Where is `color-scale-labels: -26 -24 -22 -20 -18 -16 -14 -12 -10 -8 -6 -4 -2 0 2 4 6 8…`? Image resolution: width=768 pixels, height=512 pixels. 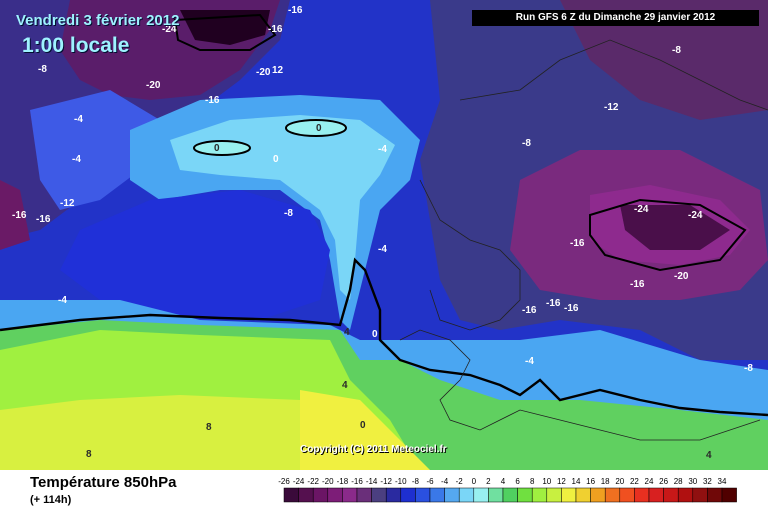
color-scale-labels: -26 -24 -22 -20 -18 -16 -14 -12 -10 -8 -6 -4 -2 0 2 4 6 8… is located at coordinates (502, 481).